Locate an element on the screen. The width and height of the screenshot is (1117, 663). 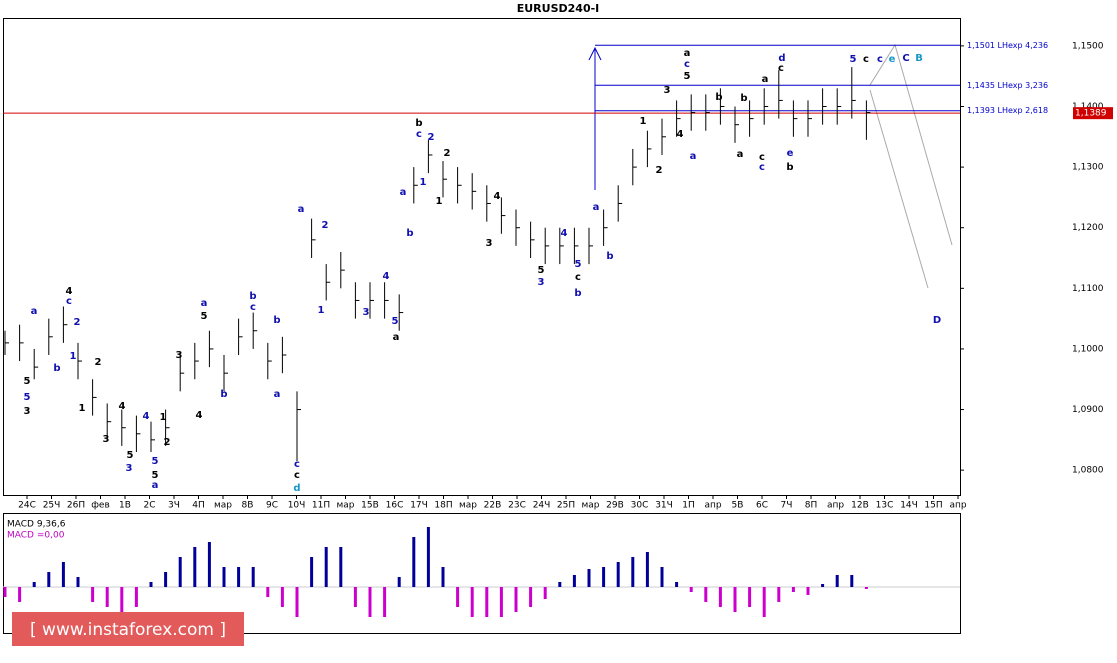
arrow-head is located at coordinates (595, 53).